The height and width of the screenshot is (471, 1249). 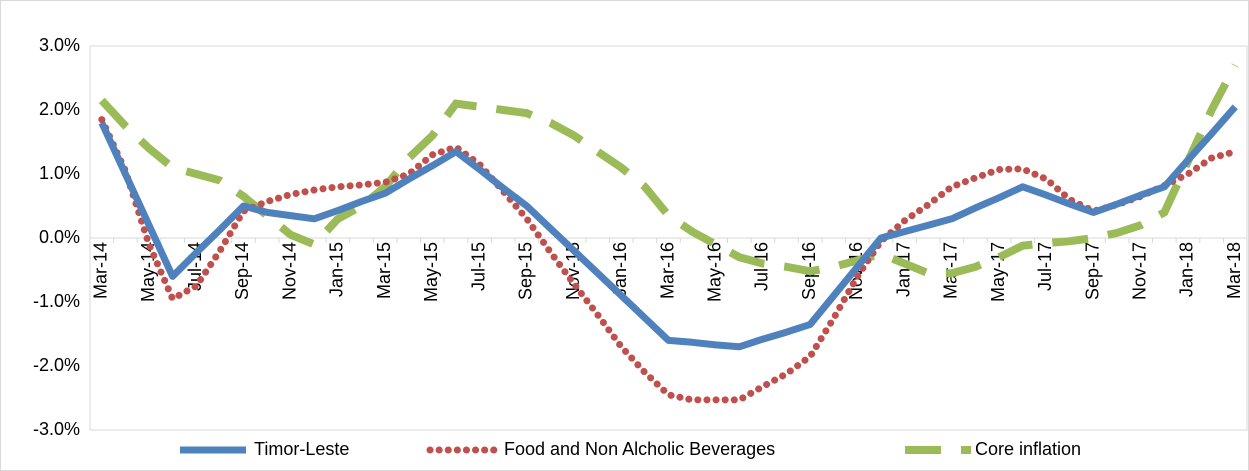 What do you see at coordinates (56, 429) in the screenshot?
I see `y-tick-label: -3.0%` at bounding box center [56, 429].